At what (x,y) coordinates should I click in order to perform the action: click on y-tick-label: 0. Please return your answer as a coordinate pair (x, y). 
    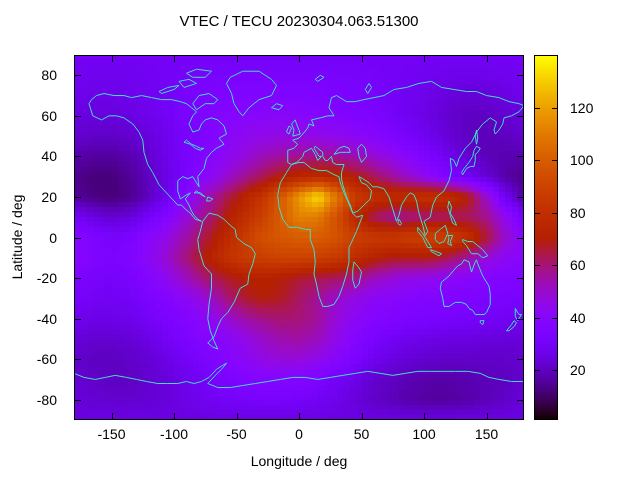
    Looking at the image, I should click on (53, 237).